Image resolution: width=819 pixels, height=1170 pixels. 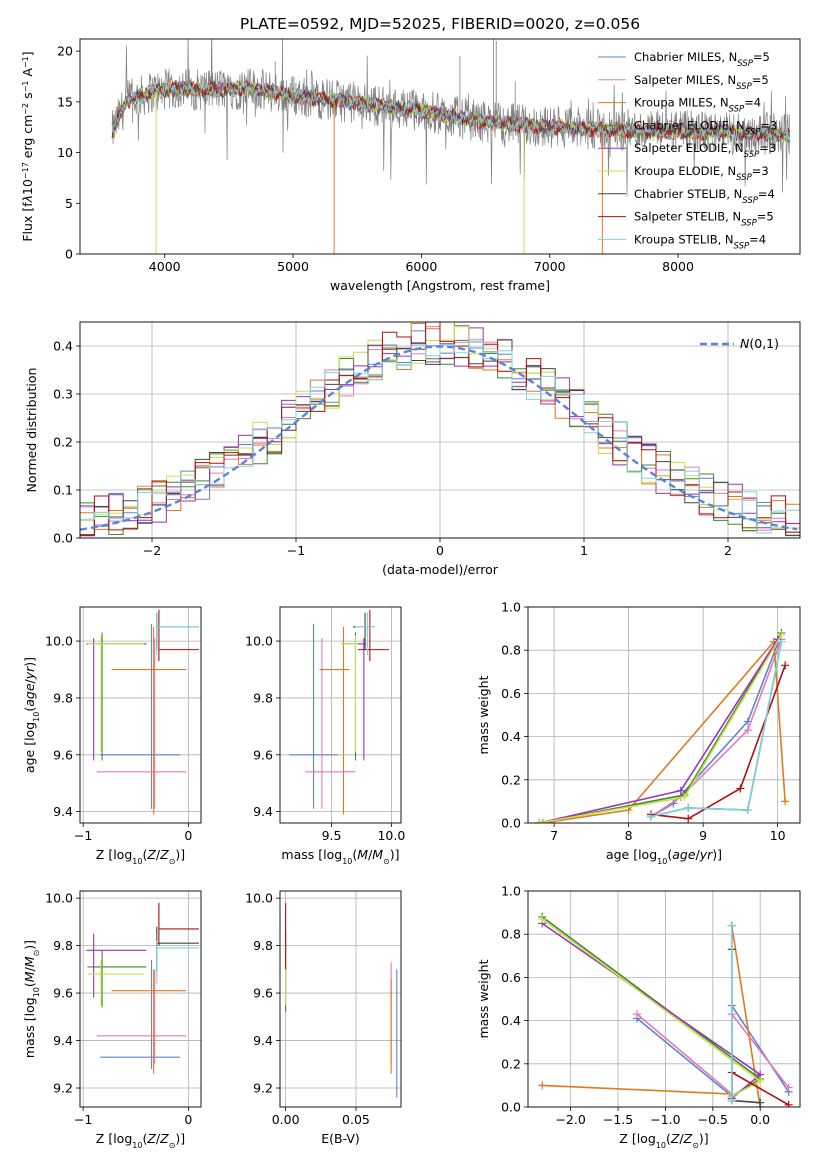 I want to click on residual-histogram, so click(x=440, y=437).